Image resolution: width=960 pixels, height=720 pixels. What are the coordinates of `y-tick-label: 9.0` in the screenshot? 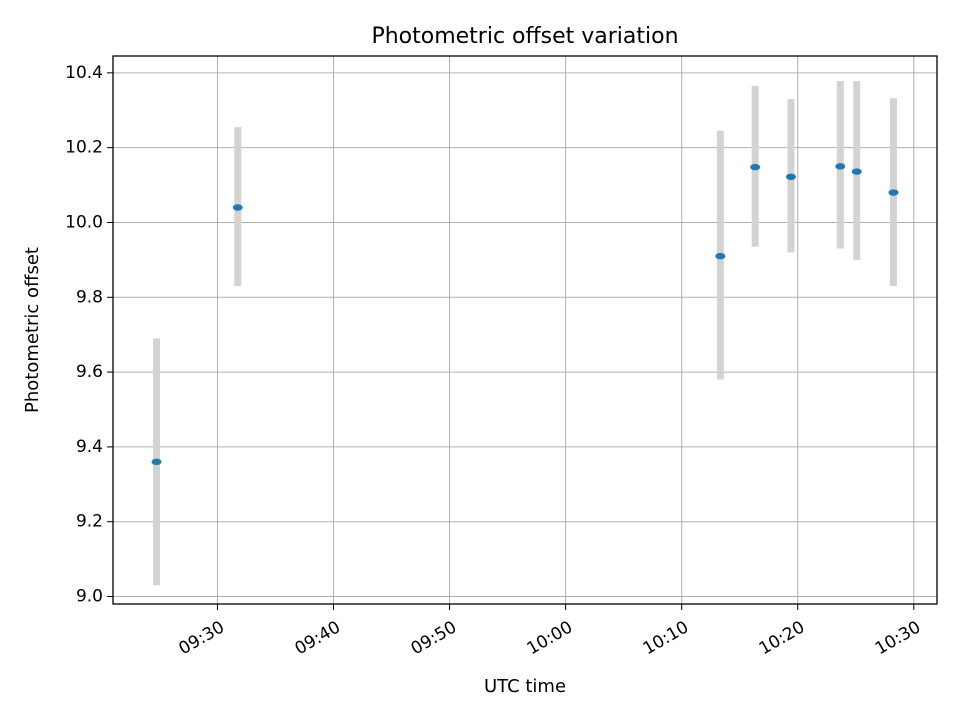 It's located at (89, 597).